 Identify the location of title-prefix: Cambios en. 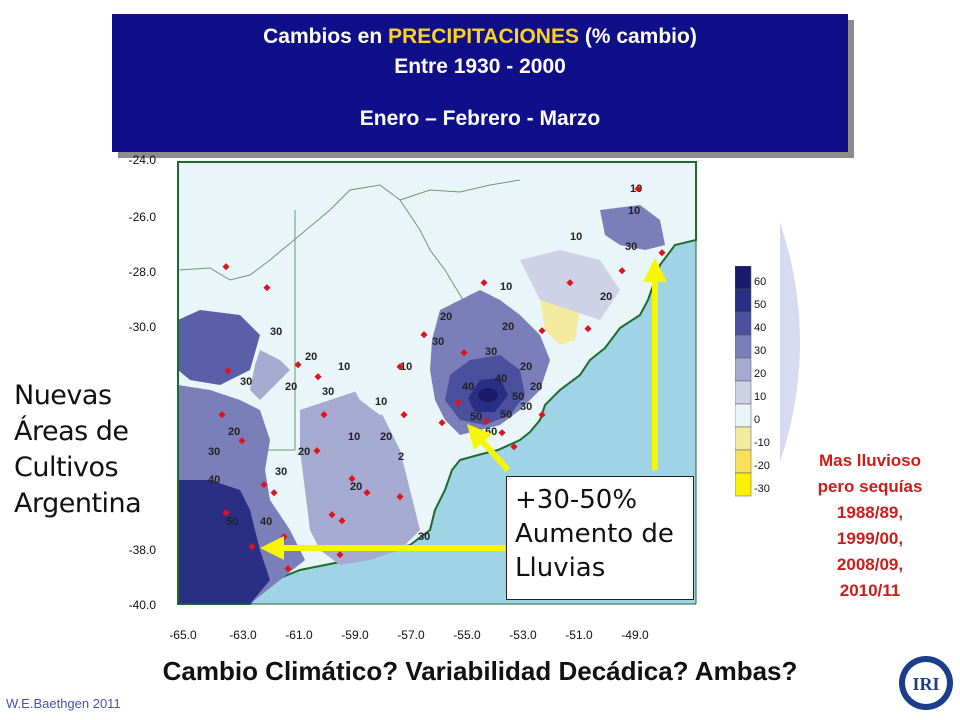
(326, 36).